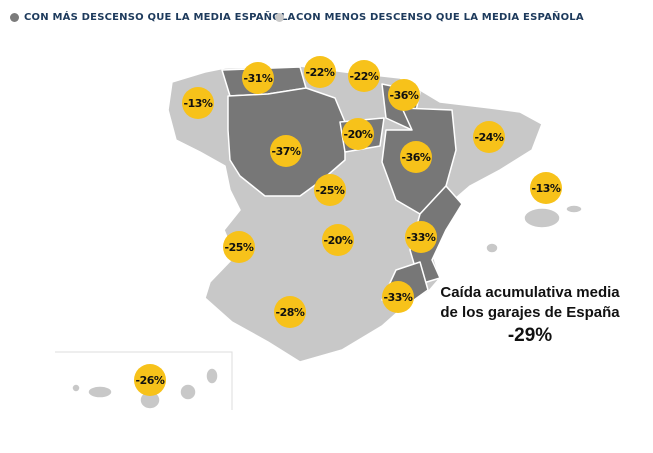 Image resolution: width=653 pixels, height=453 pixels. Describe the element at coordinates (530, 335) in the screenshot. I see `summary-total: -29%` at that location.